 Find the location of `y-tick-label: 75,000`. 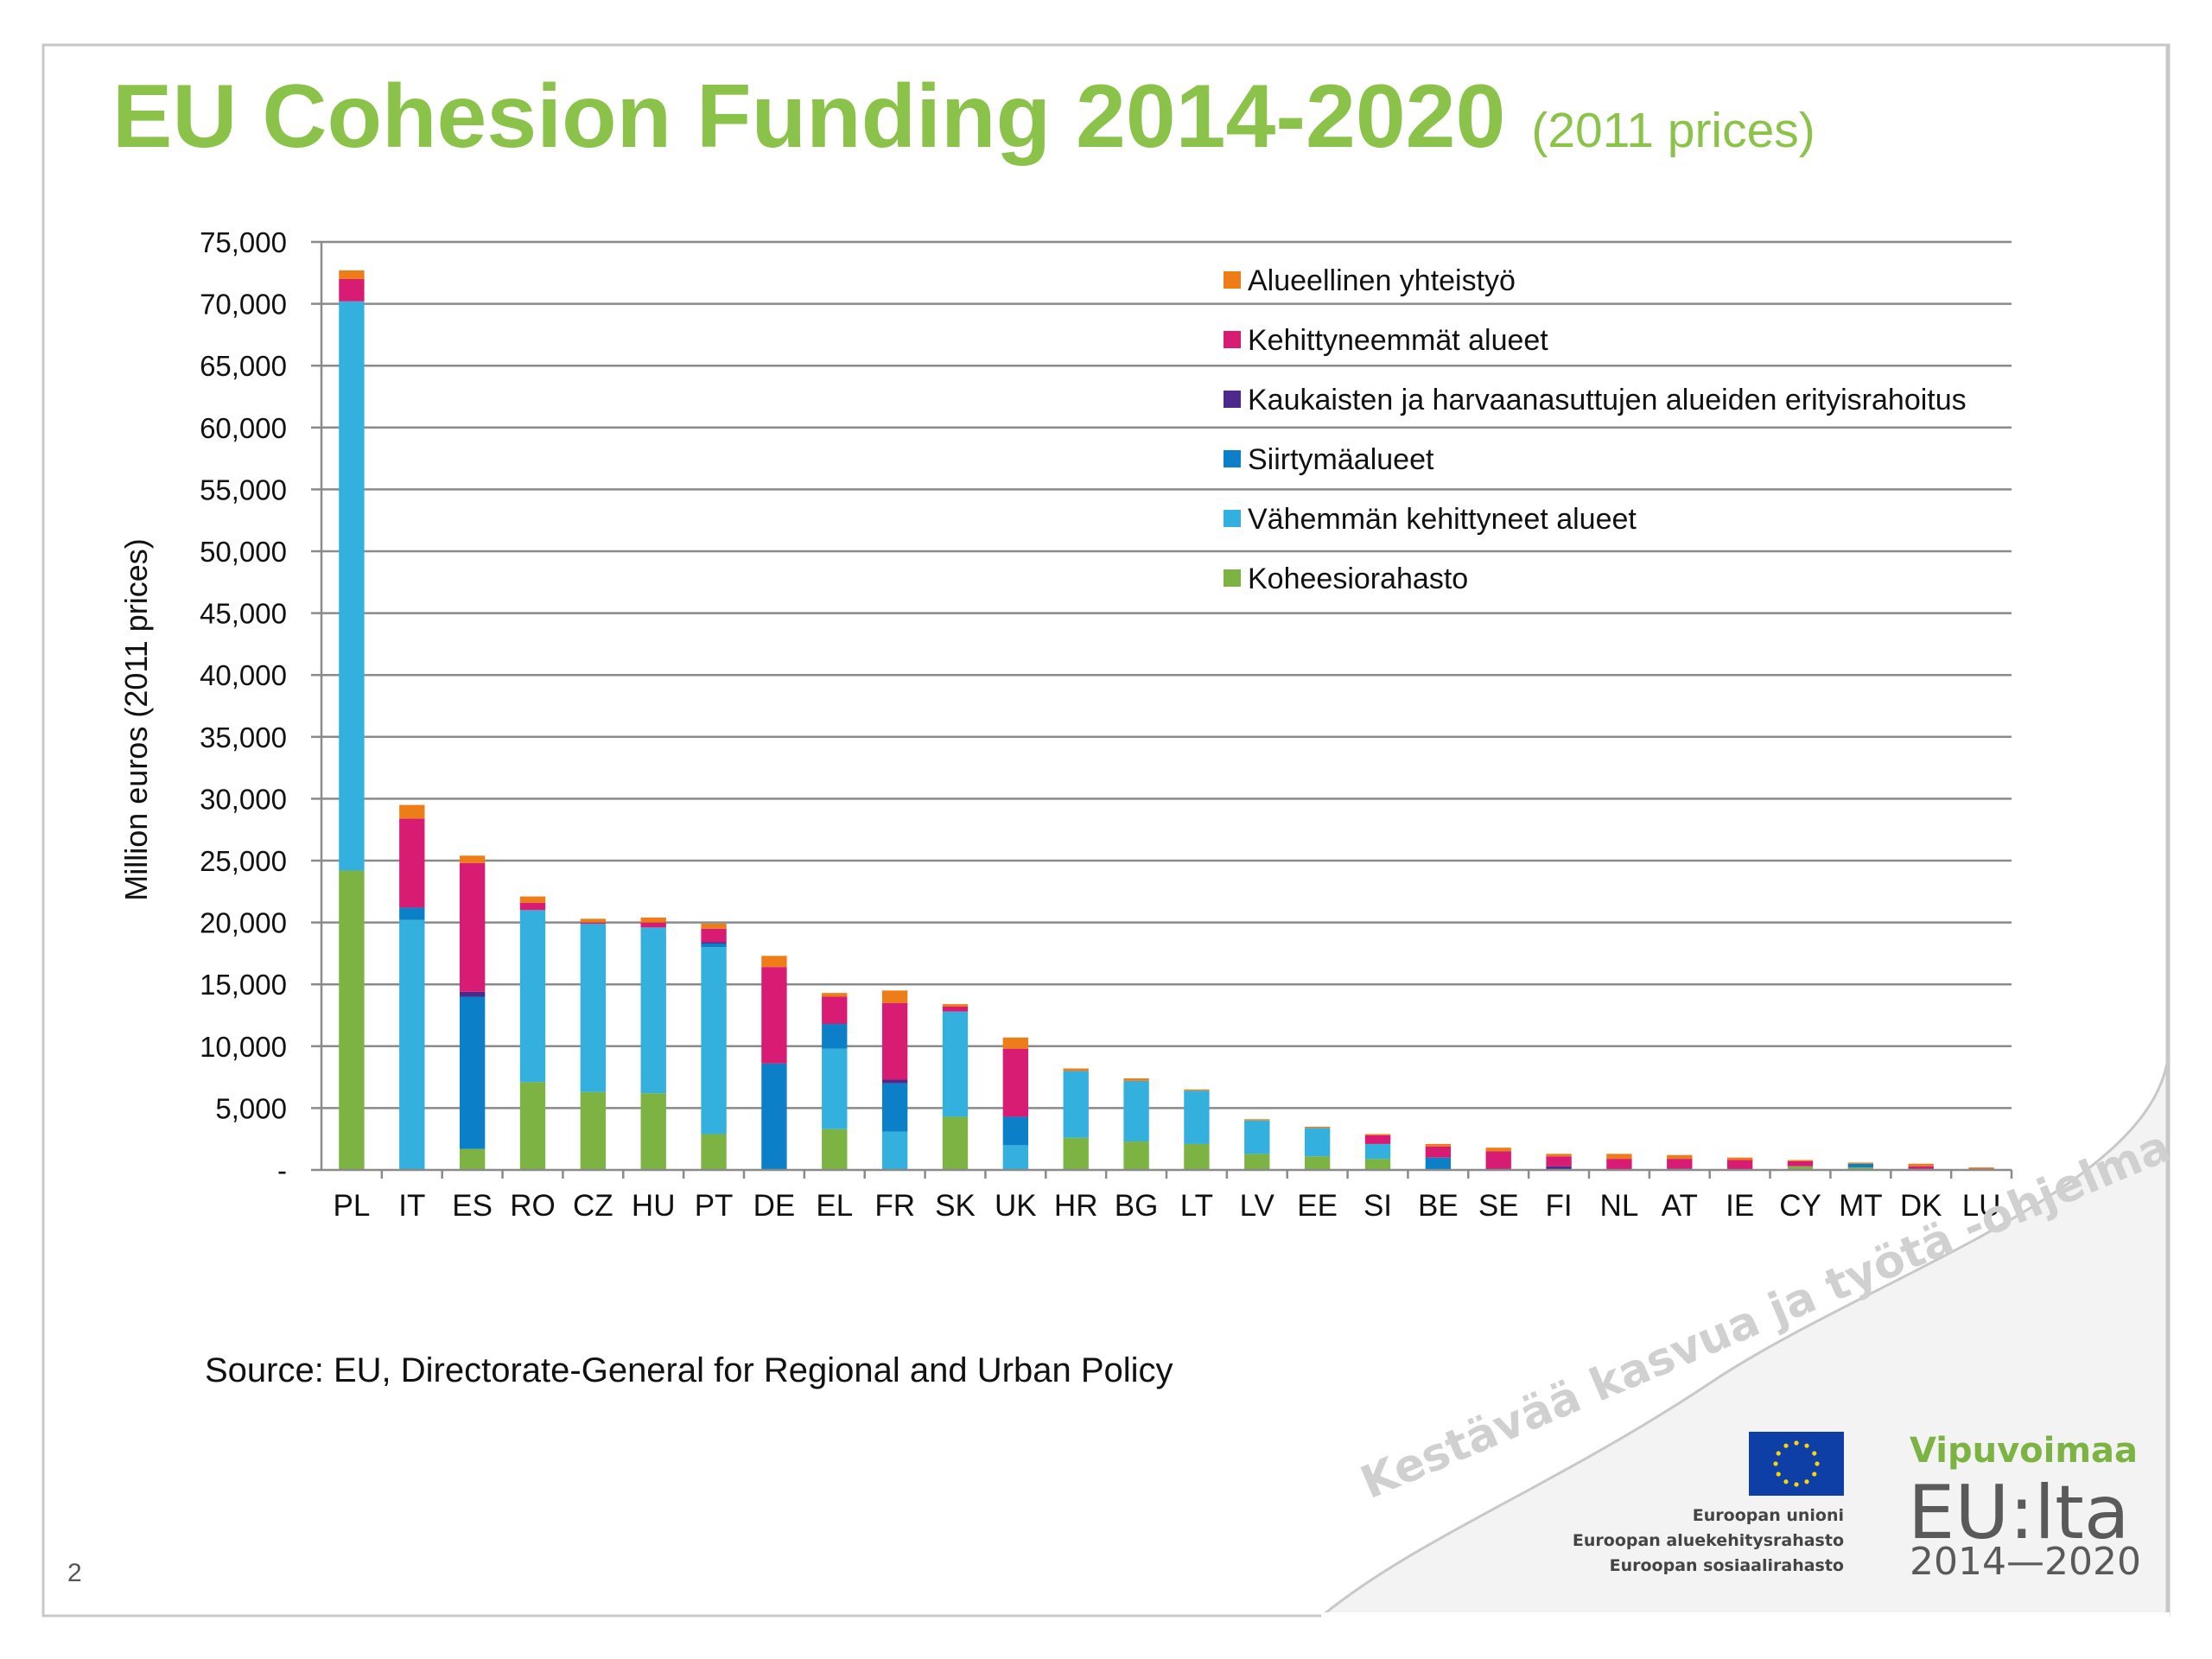

y-tick-label: 75,000 is located at coordinates (243, 242).